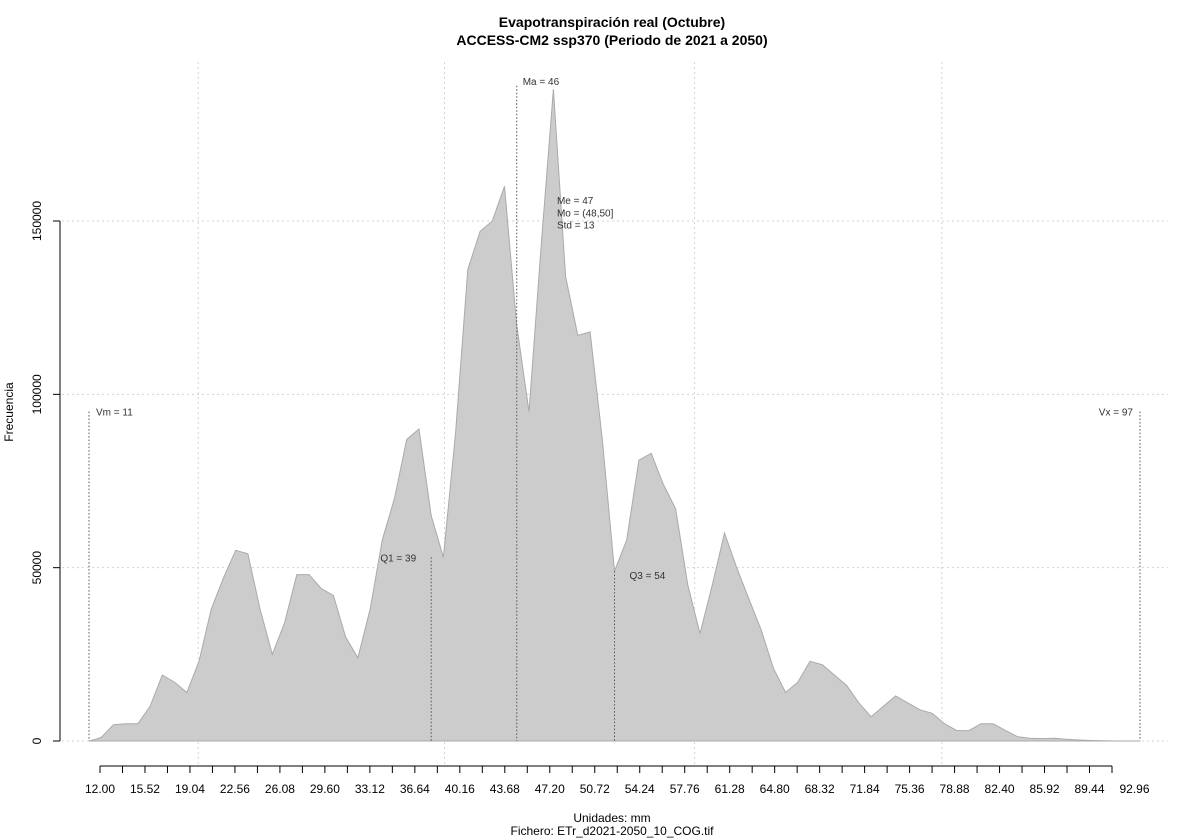 Image resolution: width=1200 pixels, height=840 pixels. What do you see at coordinates (145, 789) in the screenshot?
I see `x-tick-label: 15.52` at bounding box center [145, 789].